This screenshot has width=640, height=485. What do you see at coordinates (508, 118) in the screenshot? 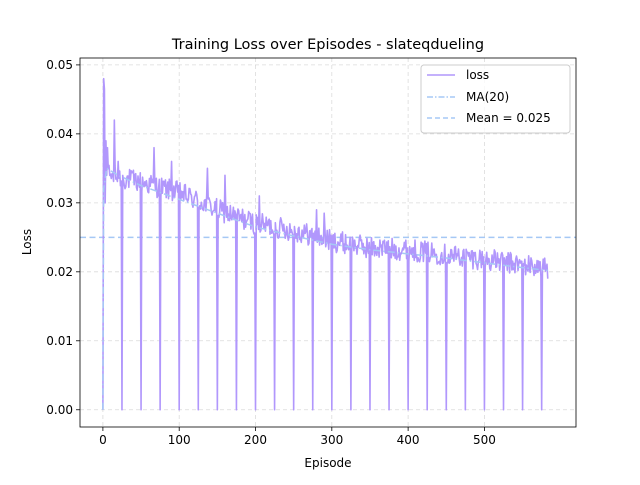
I see `legend-label-mean: Mean = 0.025` at bounding box center [508, 118].